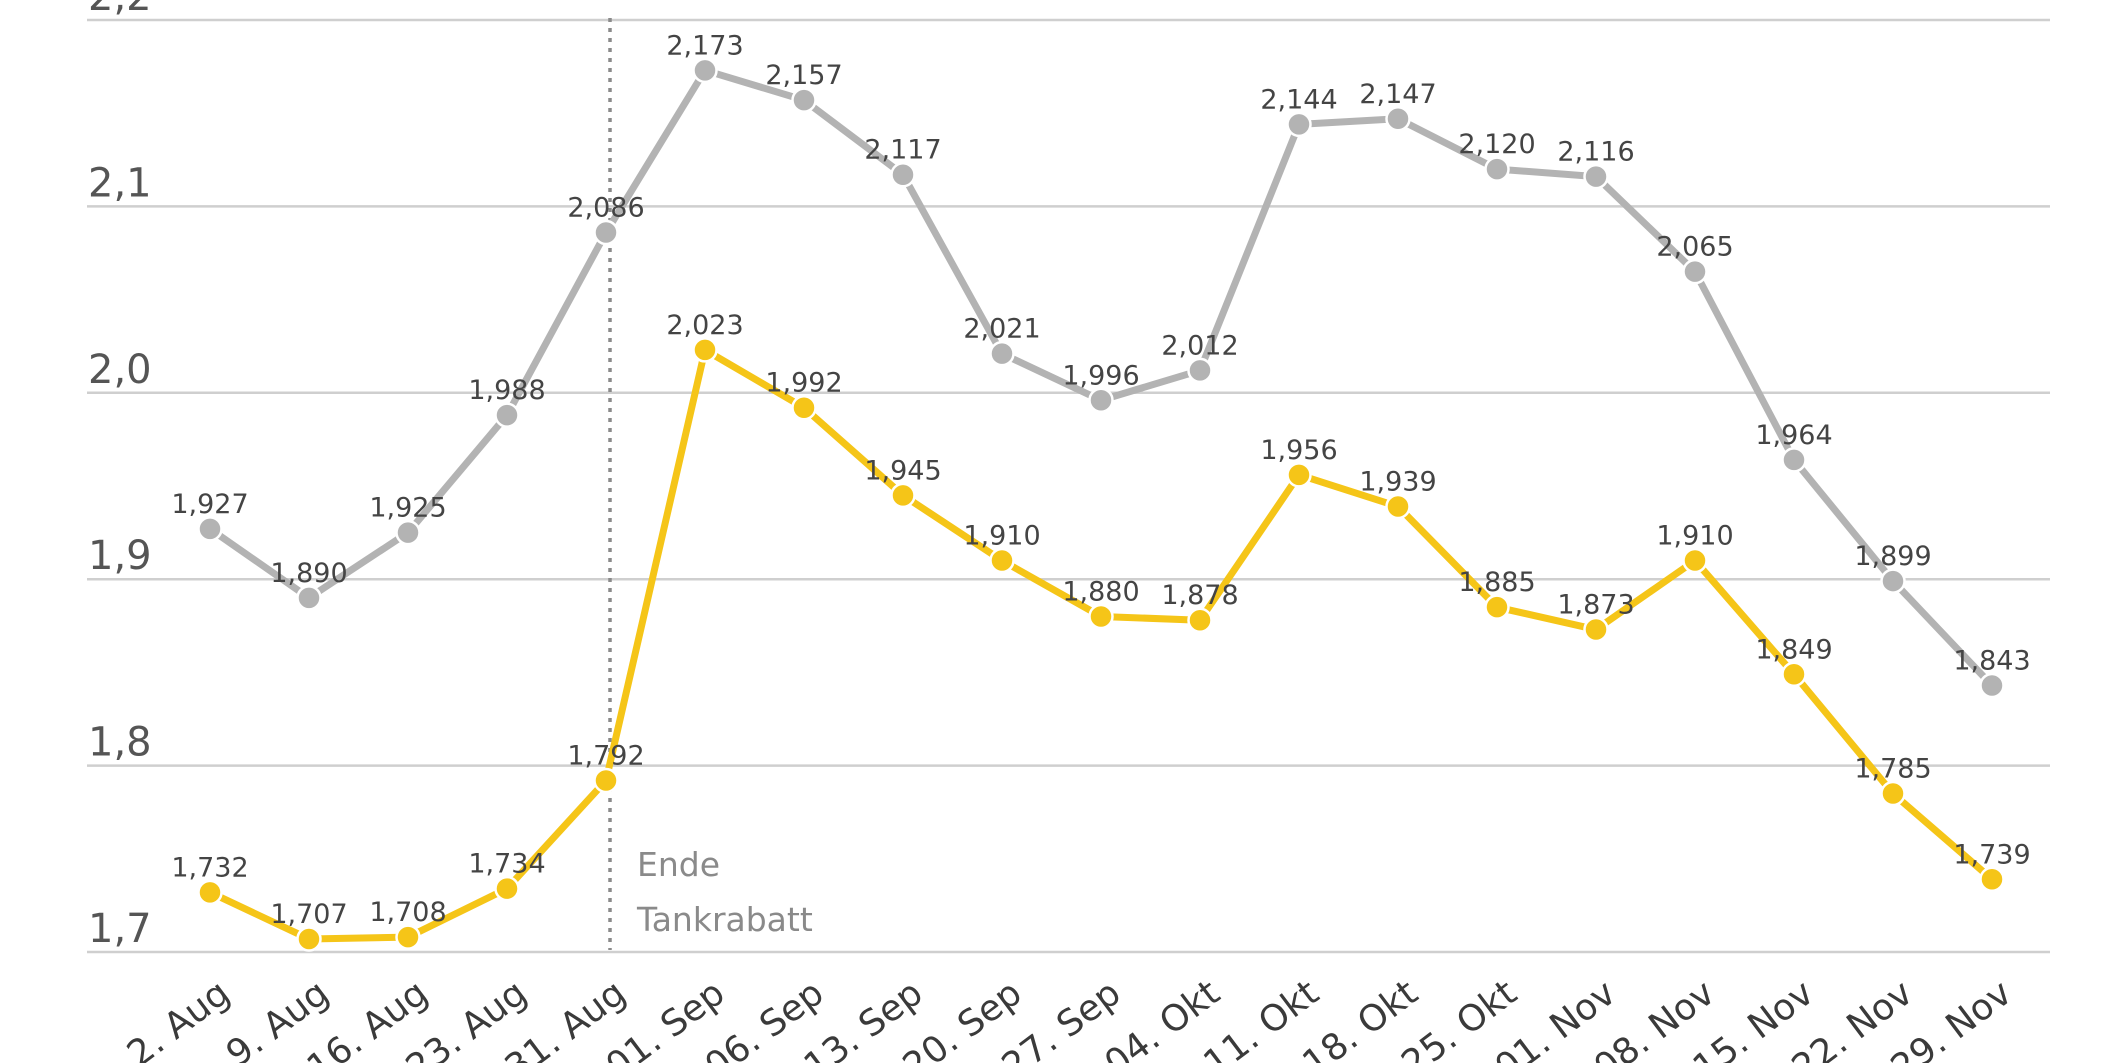  Describe the element at coordinates (1793, 649) in the screenshot. I see `data-label-gelb-16: 1,849` at that location.